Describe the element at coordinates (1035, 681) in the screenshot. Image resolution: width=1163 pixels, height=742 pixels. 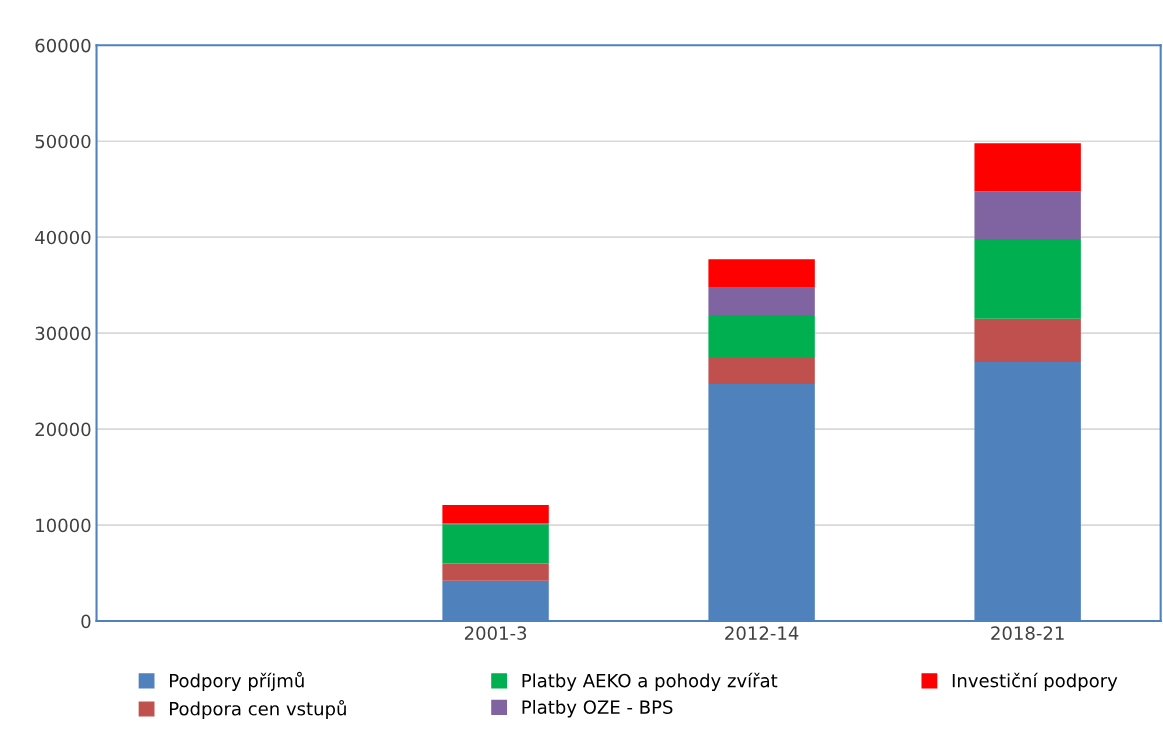
I see `legend-label: Investiční podpory` at that location.